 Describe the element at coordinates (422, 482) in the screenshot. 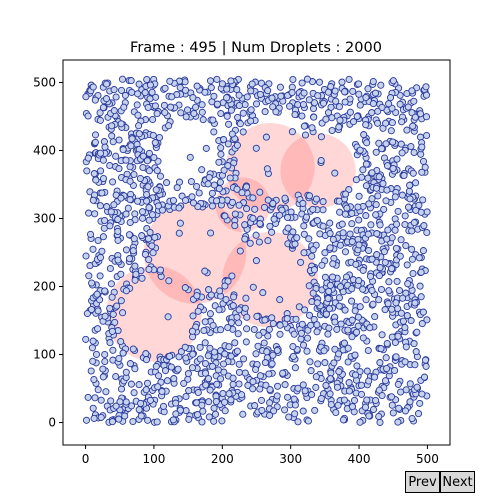

I see `prev-button: Prev` at that location.